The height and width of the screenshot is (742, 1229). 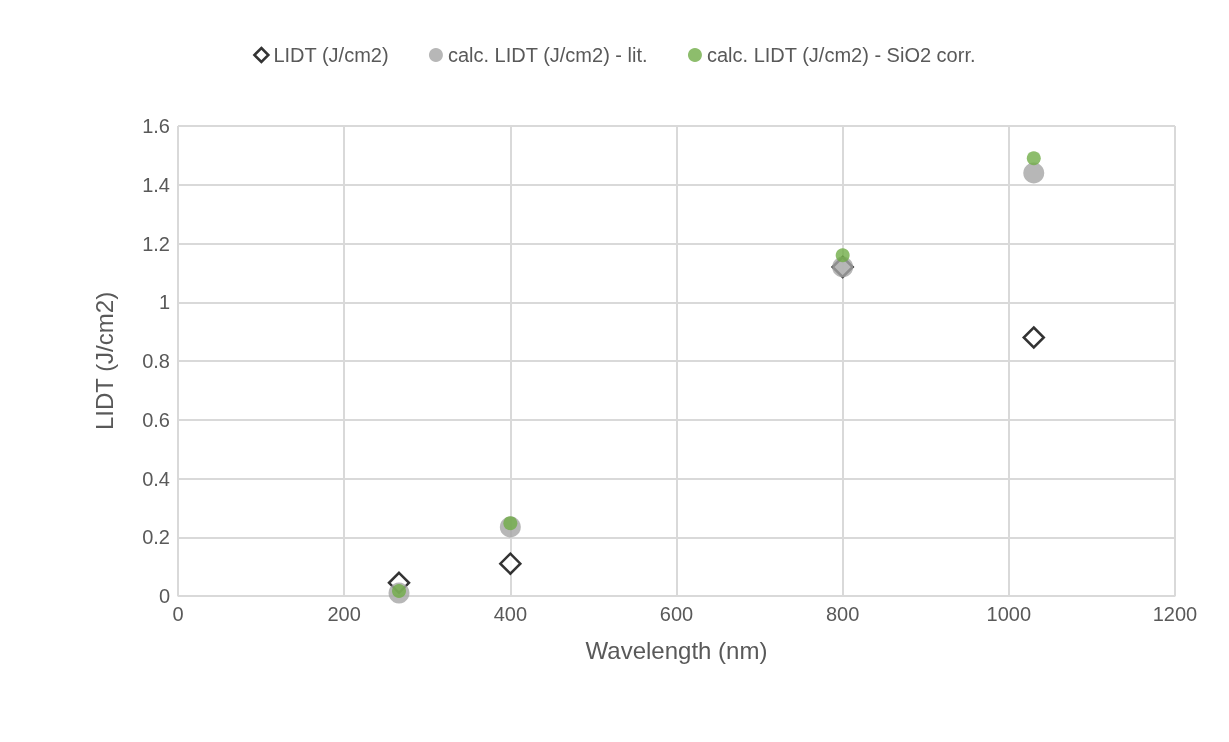 I want to click on x-tick-label: 200, so click(x=344, y=614).